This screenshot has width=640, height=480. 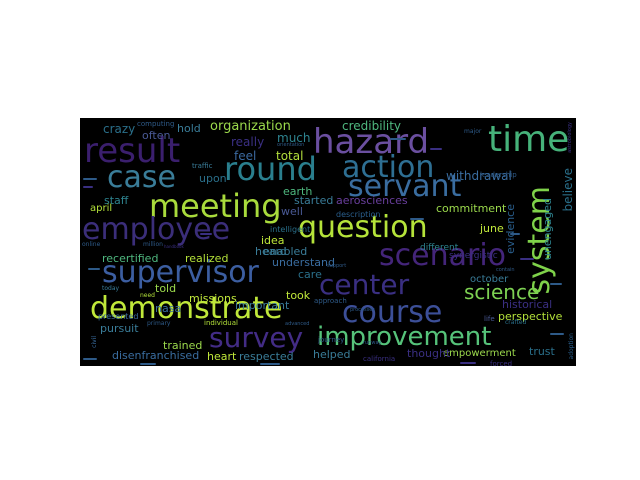 What do you see at coordinates (118, 316) in the screenshot?
I see `word-presented: presented` at bounding box center [118, 316].